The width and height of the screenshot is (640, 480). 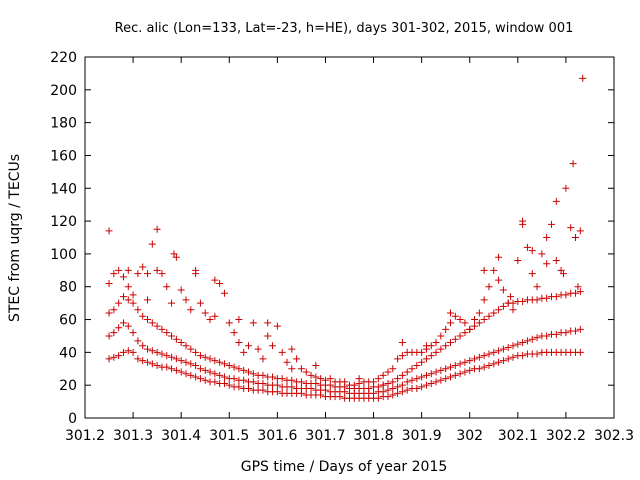 I want to click on y-tick-label: 200, so click(x=63, y=91).